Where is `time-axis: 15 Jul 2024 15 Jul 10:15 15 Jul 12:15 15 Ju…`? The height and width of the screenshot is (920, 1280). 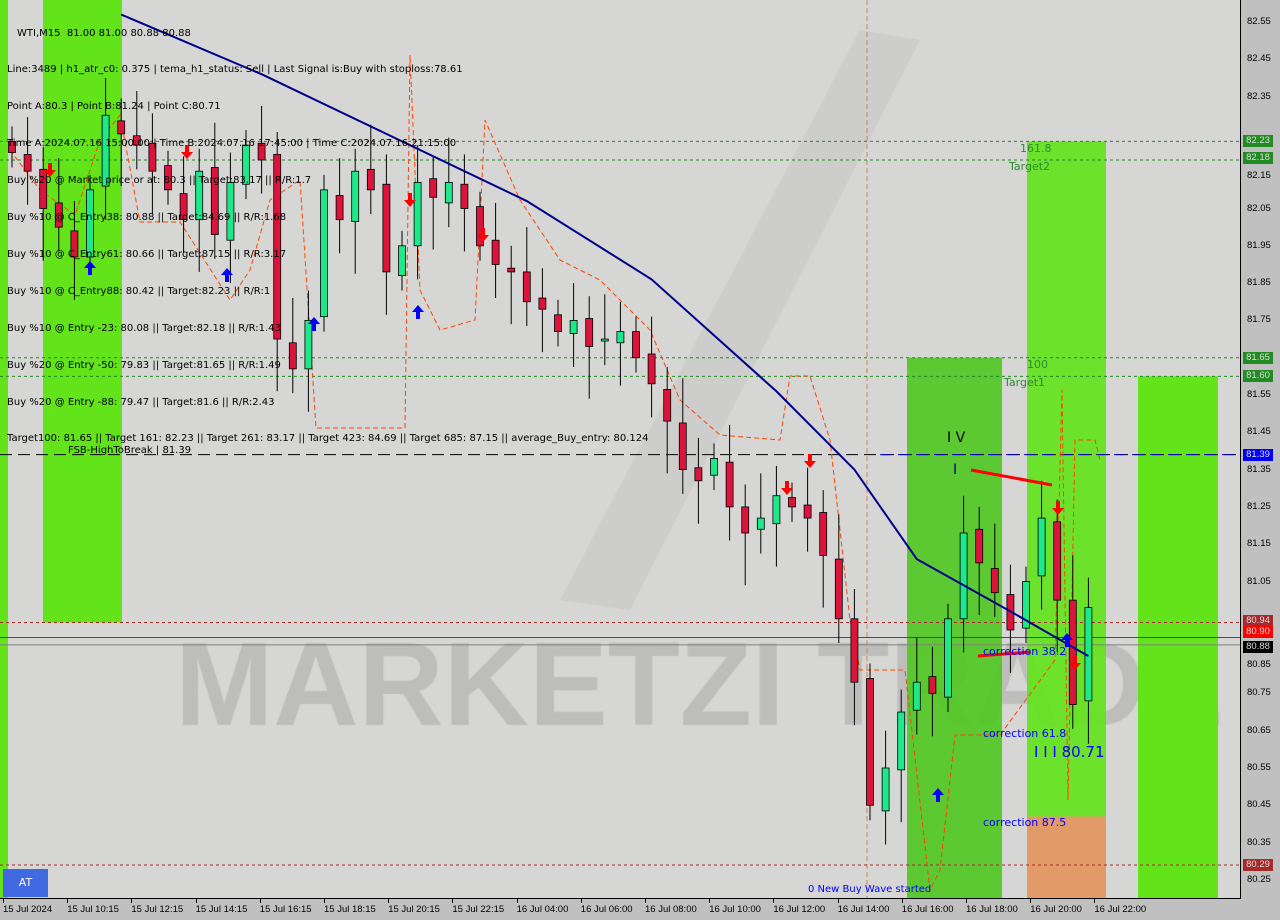 time-axis: 15 Jul 2024 15 Jul 10:15 15 Jul 12:15 15 Ju… is located at coordinates (620, 909).